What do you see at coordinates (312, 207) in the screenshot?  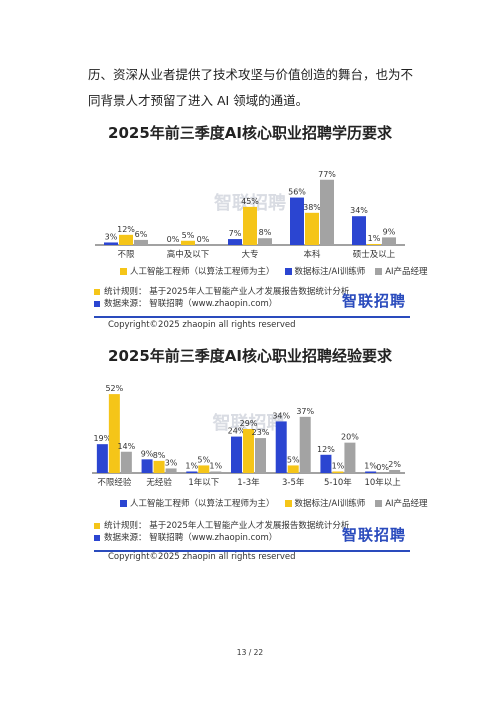 I see `data-label: 38%` at bounding box center [312, 207].